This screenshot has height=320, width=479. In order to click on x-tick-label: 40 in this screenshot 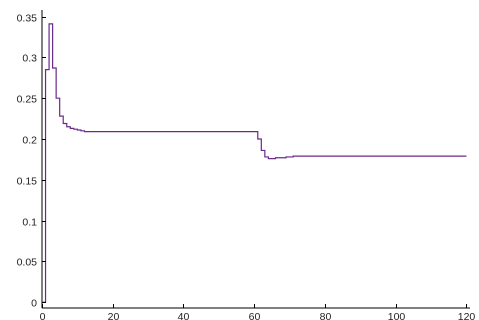, I will do `click(184, 315)`.